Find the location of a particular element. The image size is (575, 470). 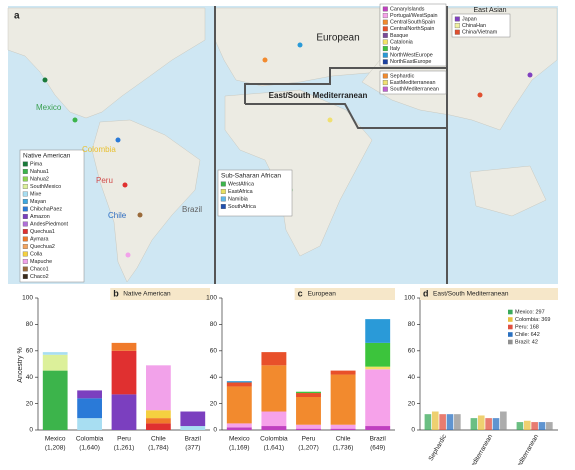

legend-label: Chile: 642 is located at coordinates (527, 335).